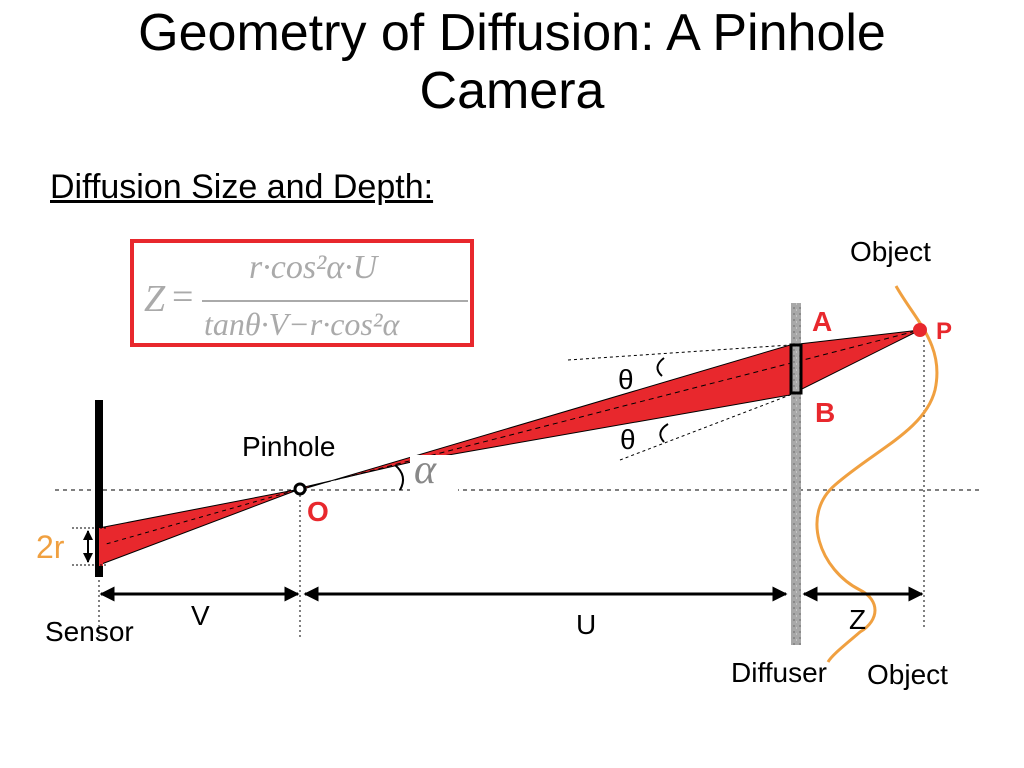 The height and width of the screenshot is (768, 1024). What do you see at coordinates (200, 615) in the screenshot?
I see `label-v: V` at bounding box center [200, 615].